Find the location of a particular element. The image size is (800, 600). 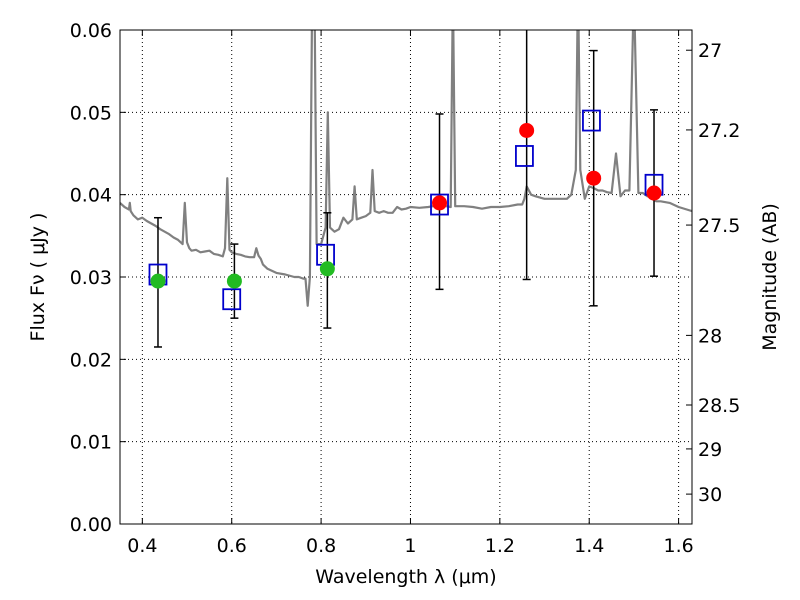

y-axis-label: Flux Fν ( μJy ) is located at coordinates (38, 277).